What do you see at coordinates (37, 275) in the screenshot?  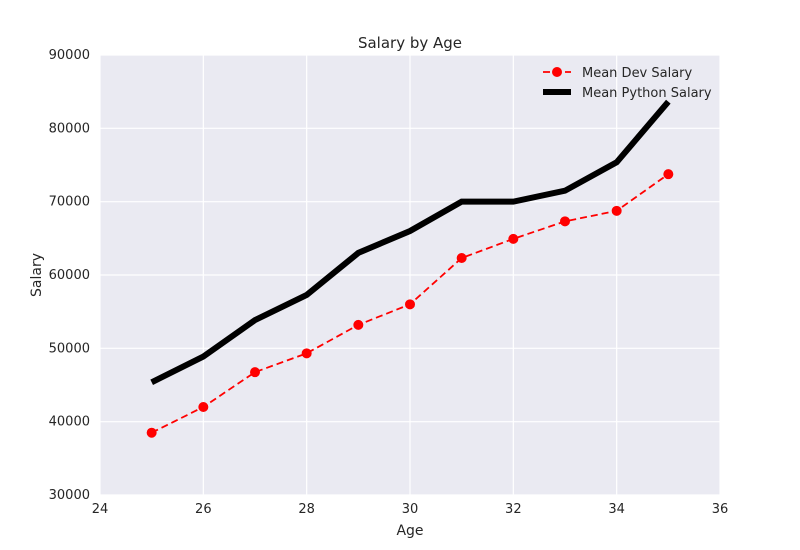 I see `y-axis-label: Salary` at bounding box center [37, 275].